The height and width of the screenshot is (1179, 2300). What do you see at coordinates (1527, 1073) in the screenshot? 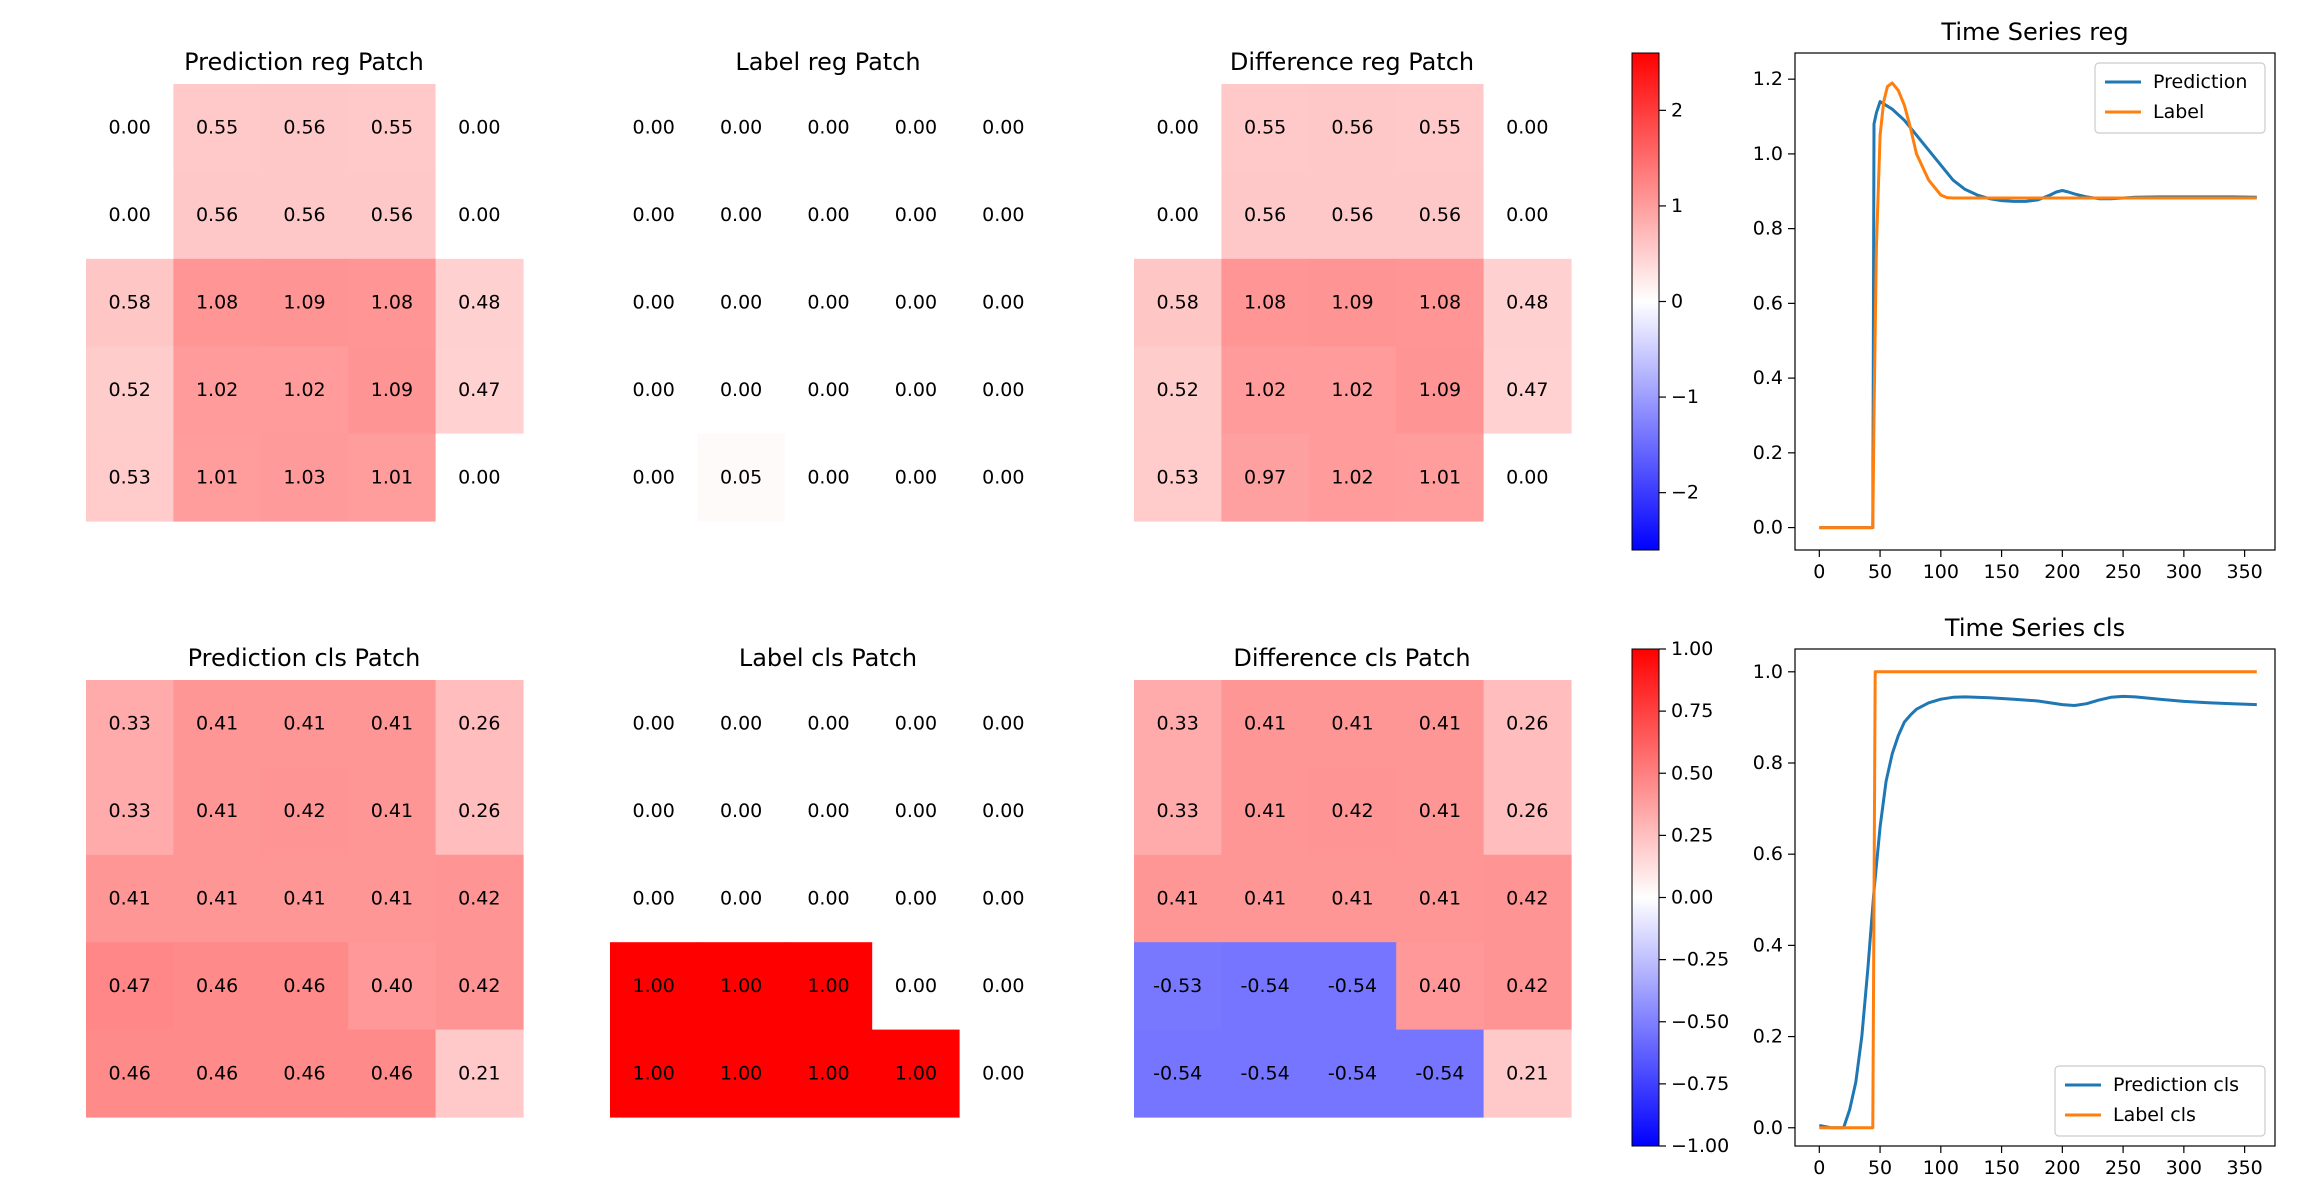
I see `heatmap-cell-label: 0.21` at bounding box center [1527, 1073].